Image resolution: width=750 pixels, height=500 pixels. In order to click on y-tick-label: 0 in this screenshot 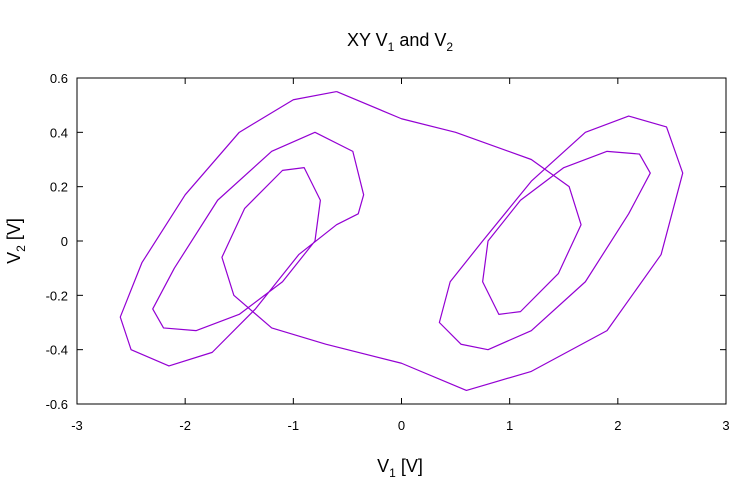, I will do `click(64, 241)`.